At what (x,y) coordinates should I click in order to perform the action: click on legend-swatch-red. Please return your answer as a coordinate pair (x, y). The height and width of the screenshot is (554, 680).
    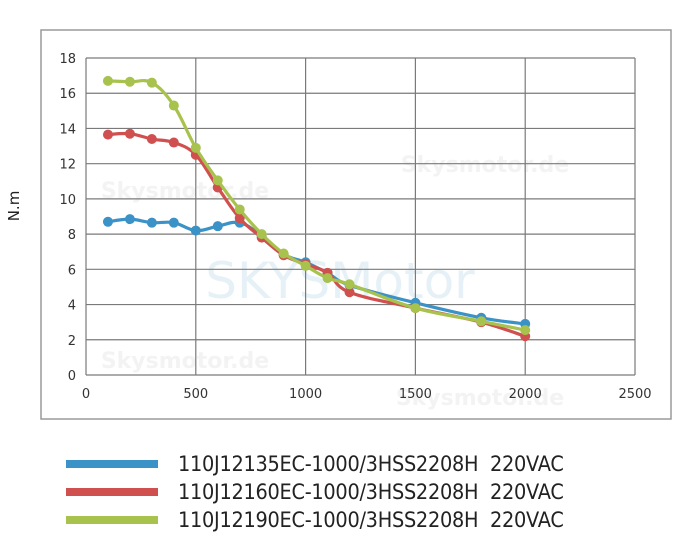
    Looking at the image, I should click on (112, 492).